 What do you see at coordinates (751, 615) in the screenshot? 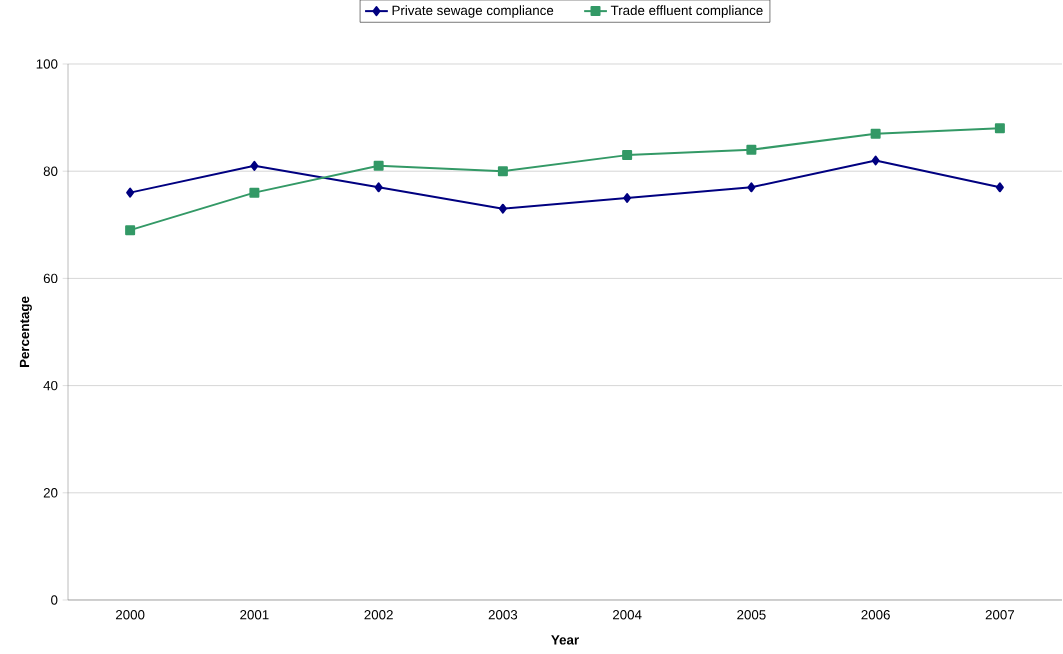
I see `x-tick-label: 2005` at bounding box center [751, 615].